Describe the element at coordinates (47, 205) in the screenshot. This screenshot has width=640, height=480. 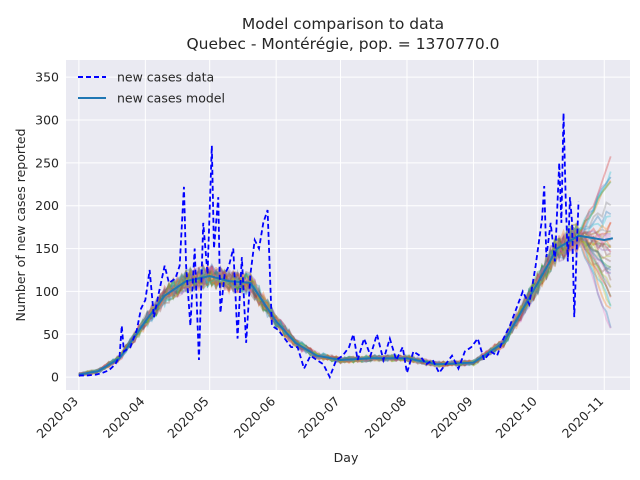
I see `y-tick-label: 200` at that location.